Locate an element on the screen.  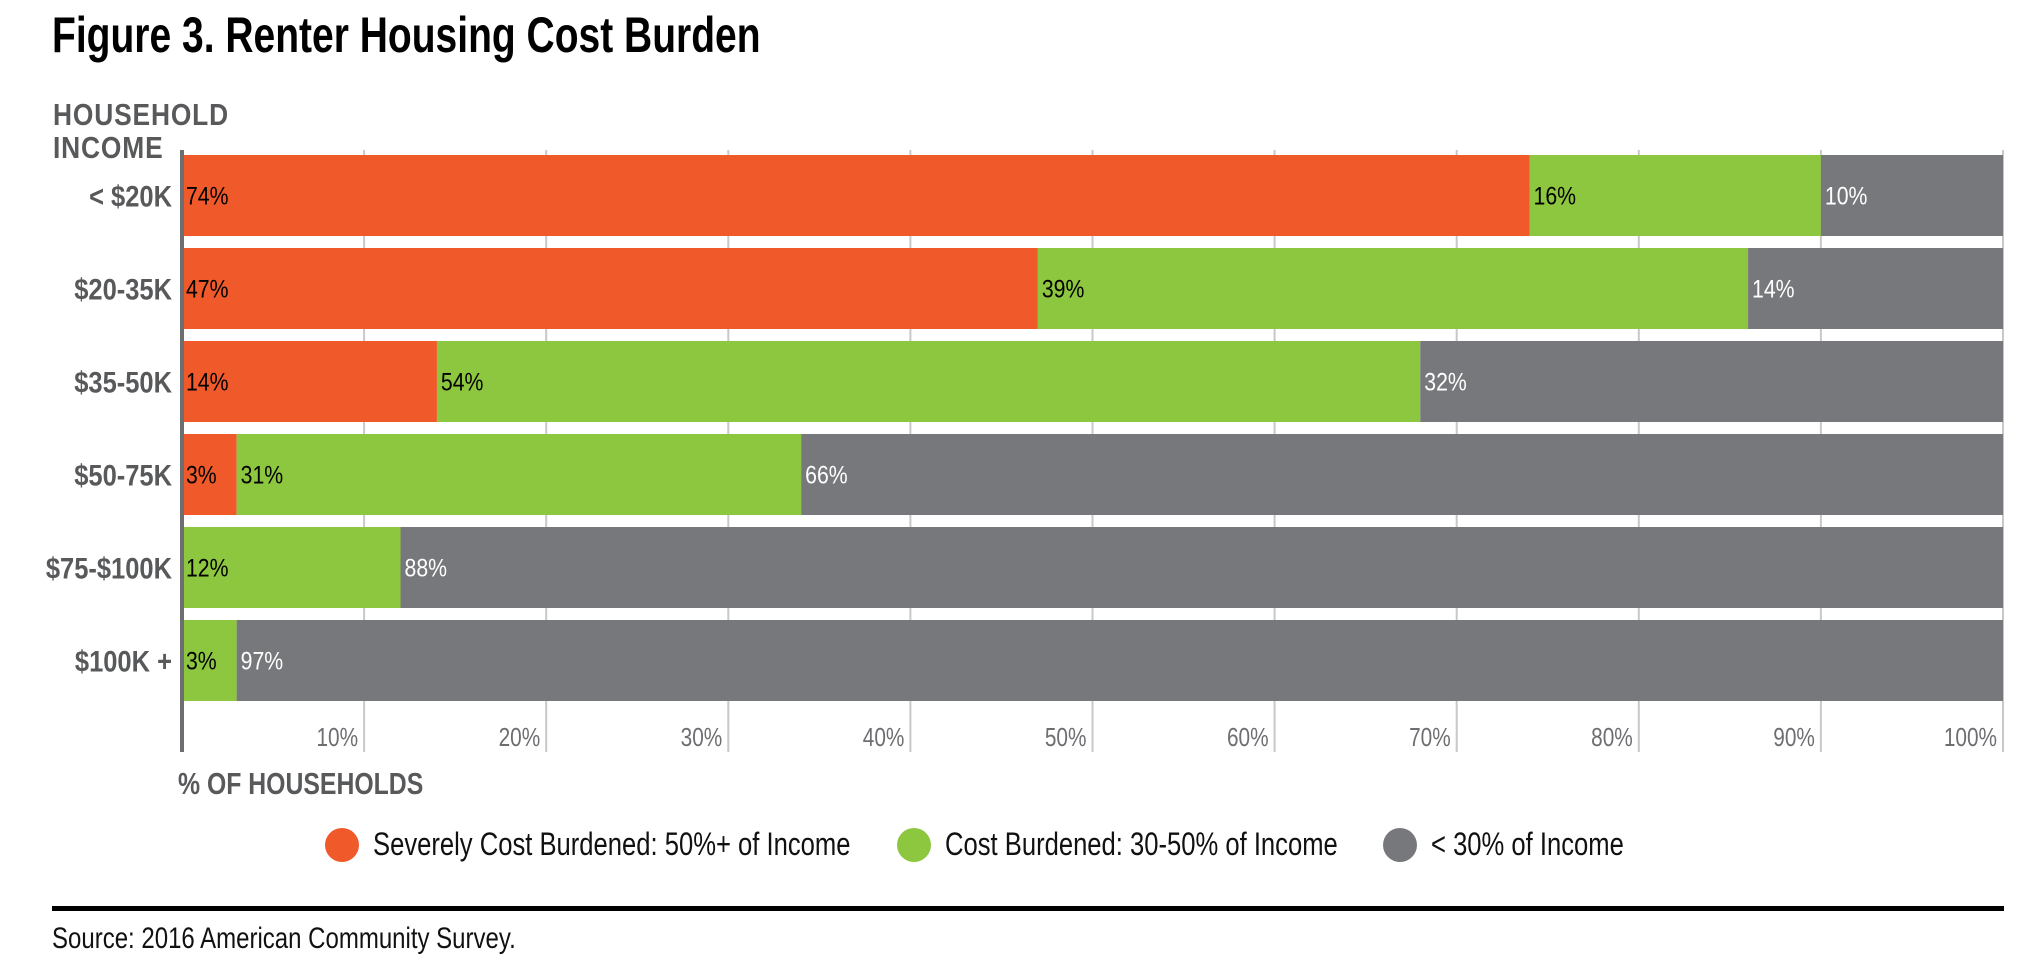
x-tick-label: 10% is located at coordinates (337, 737).